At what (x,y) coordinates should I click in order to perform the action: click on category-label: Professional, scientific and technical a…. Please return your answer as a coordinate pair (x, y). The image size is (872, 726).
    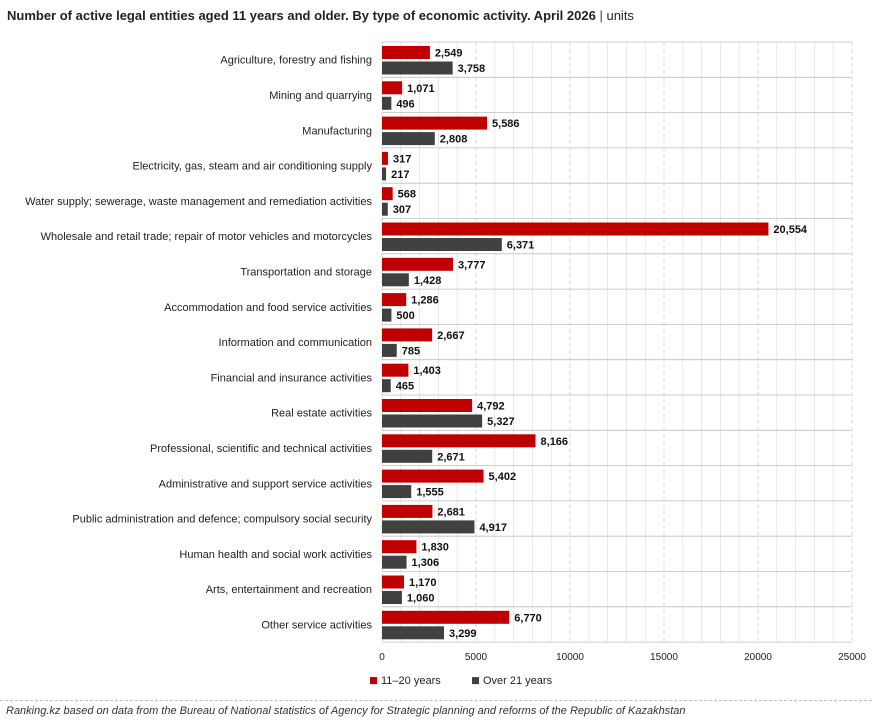
    Looking at the image, I should click on (261, 449).